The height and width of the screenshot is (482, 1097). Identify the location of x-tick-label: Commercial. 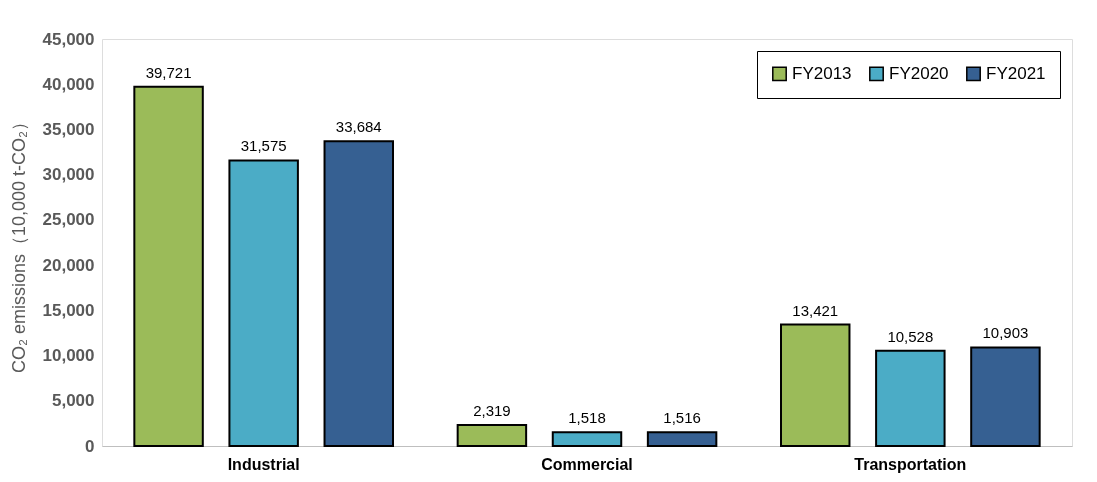
(587, 464).